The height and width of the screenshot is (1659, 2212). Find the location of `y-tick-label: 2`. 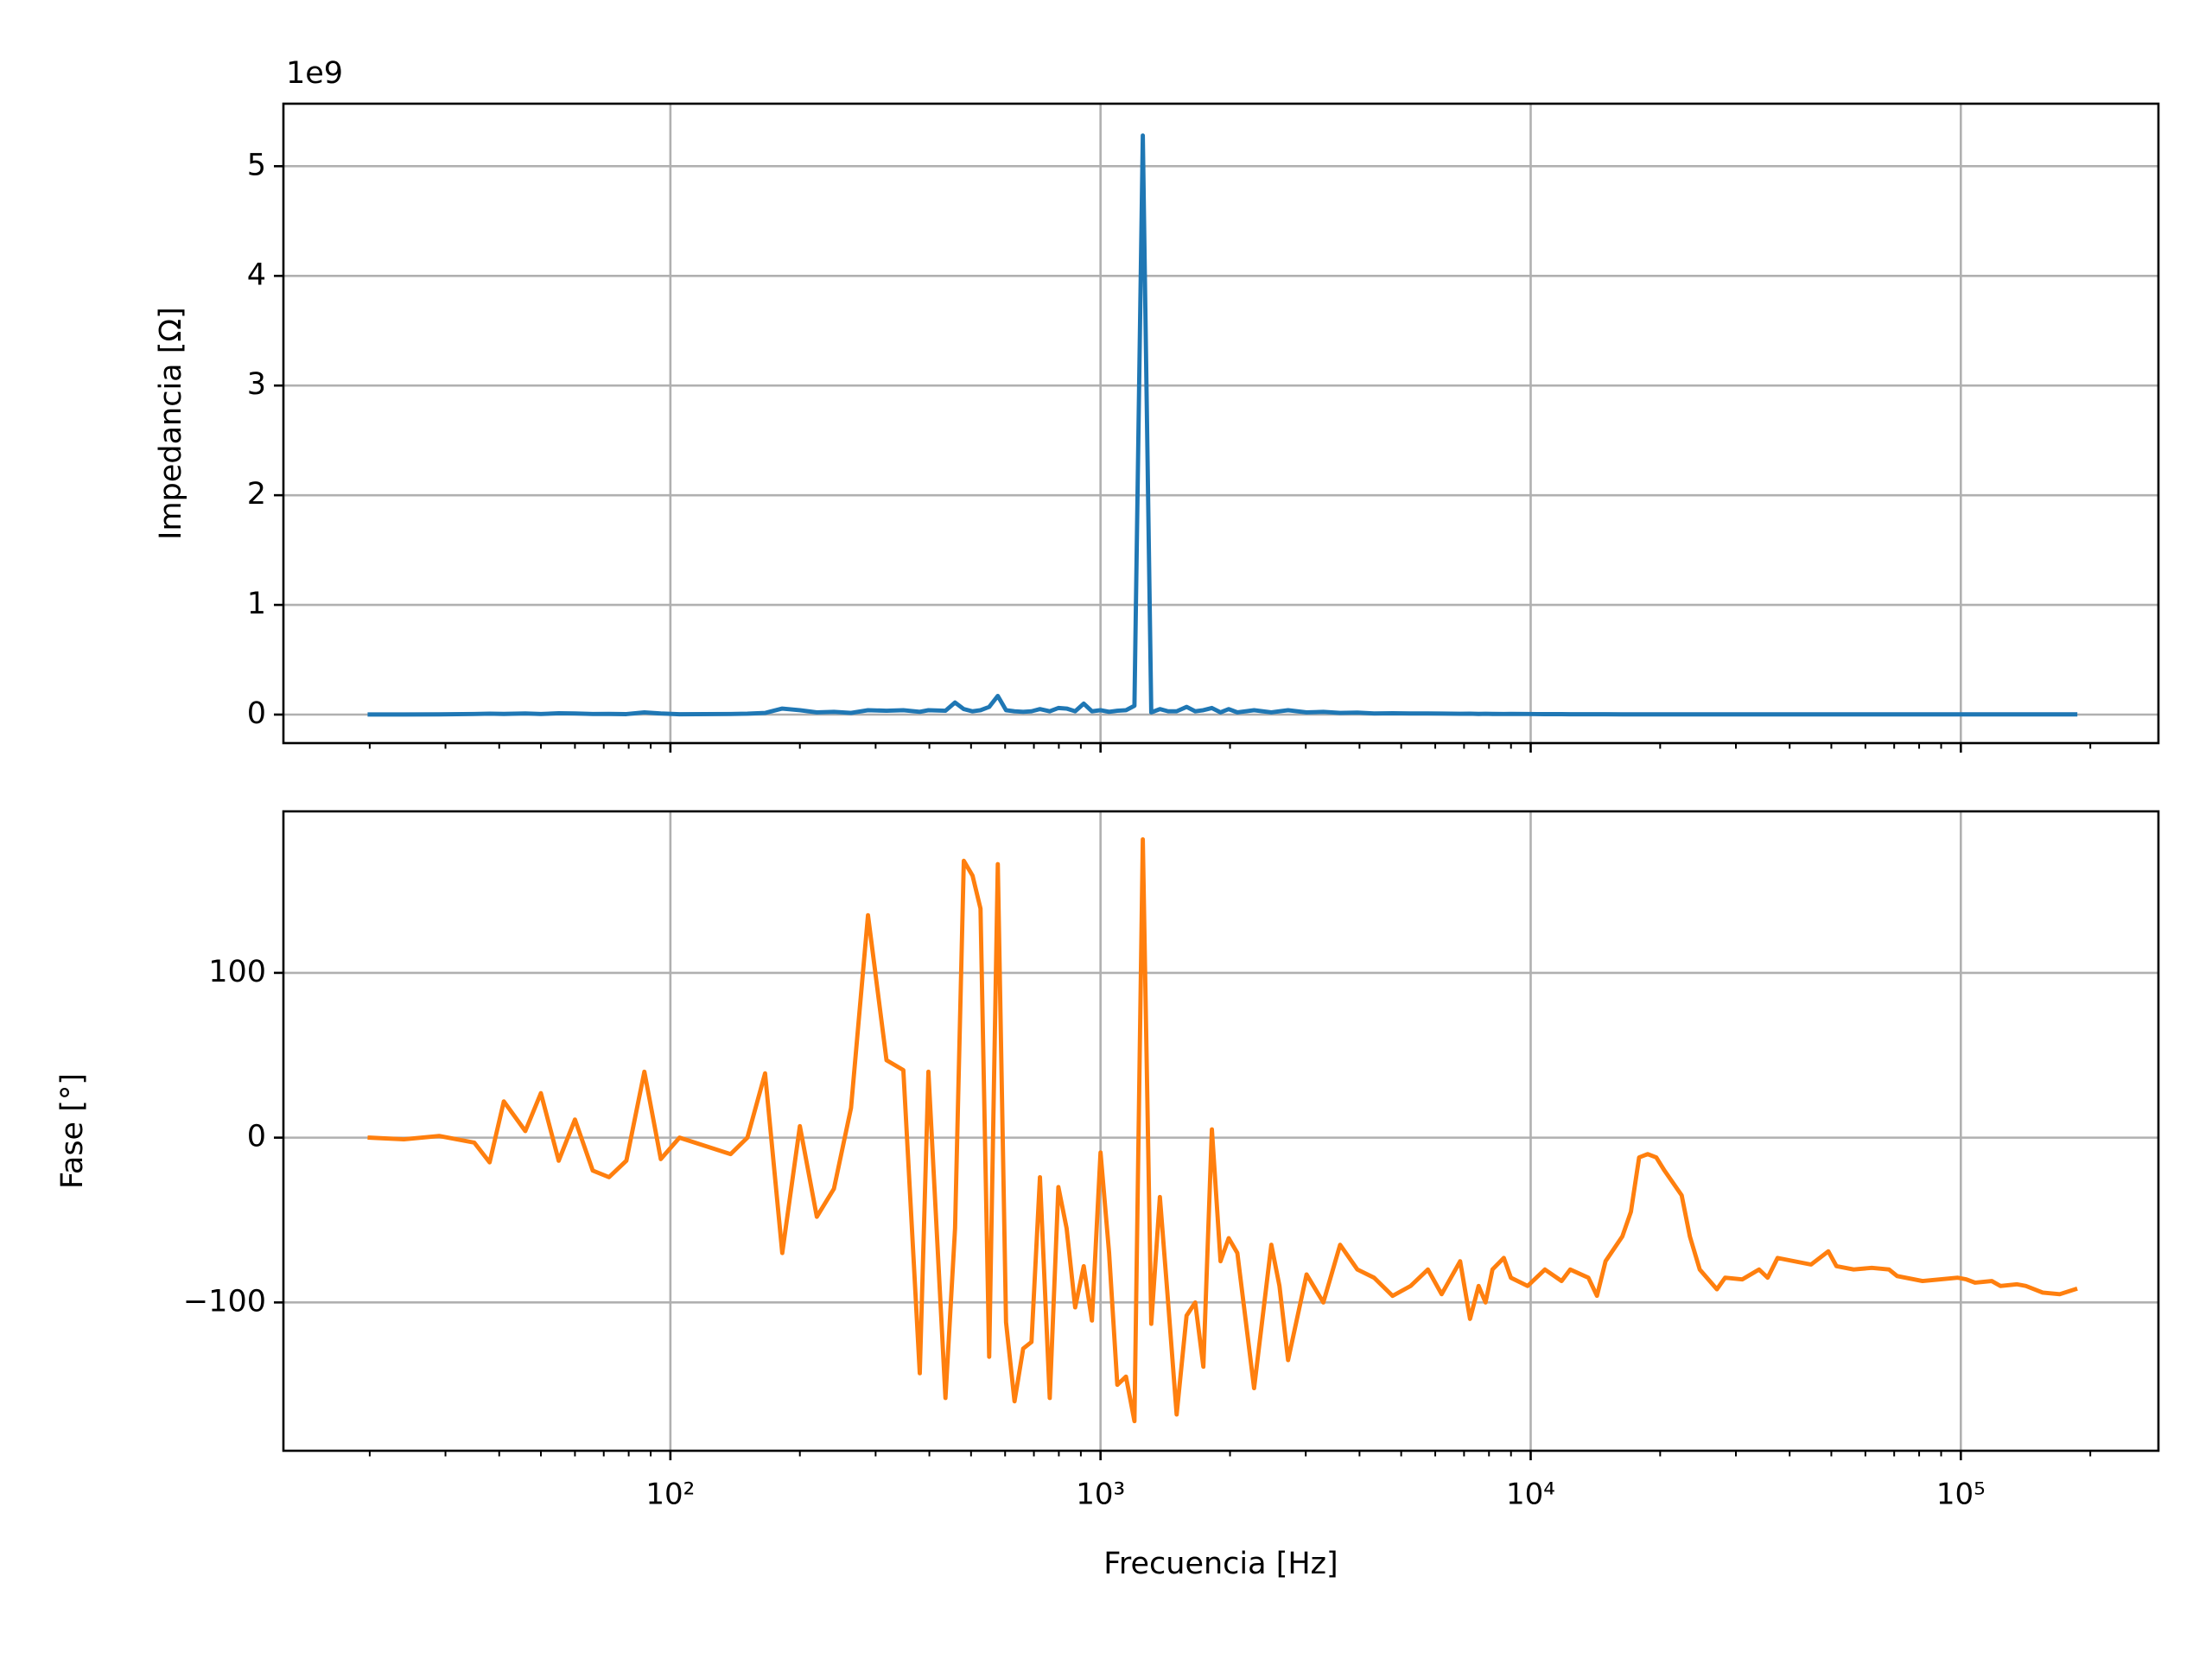

y-tick-label: 2 is located at coordinates (256, 494).